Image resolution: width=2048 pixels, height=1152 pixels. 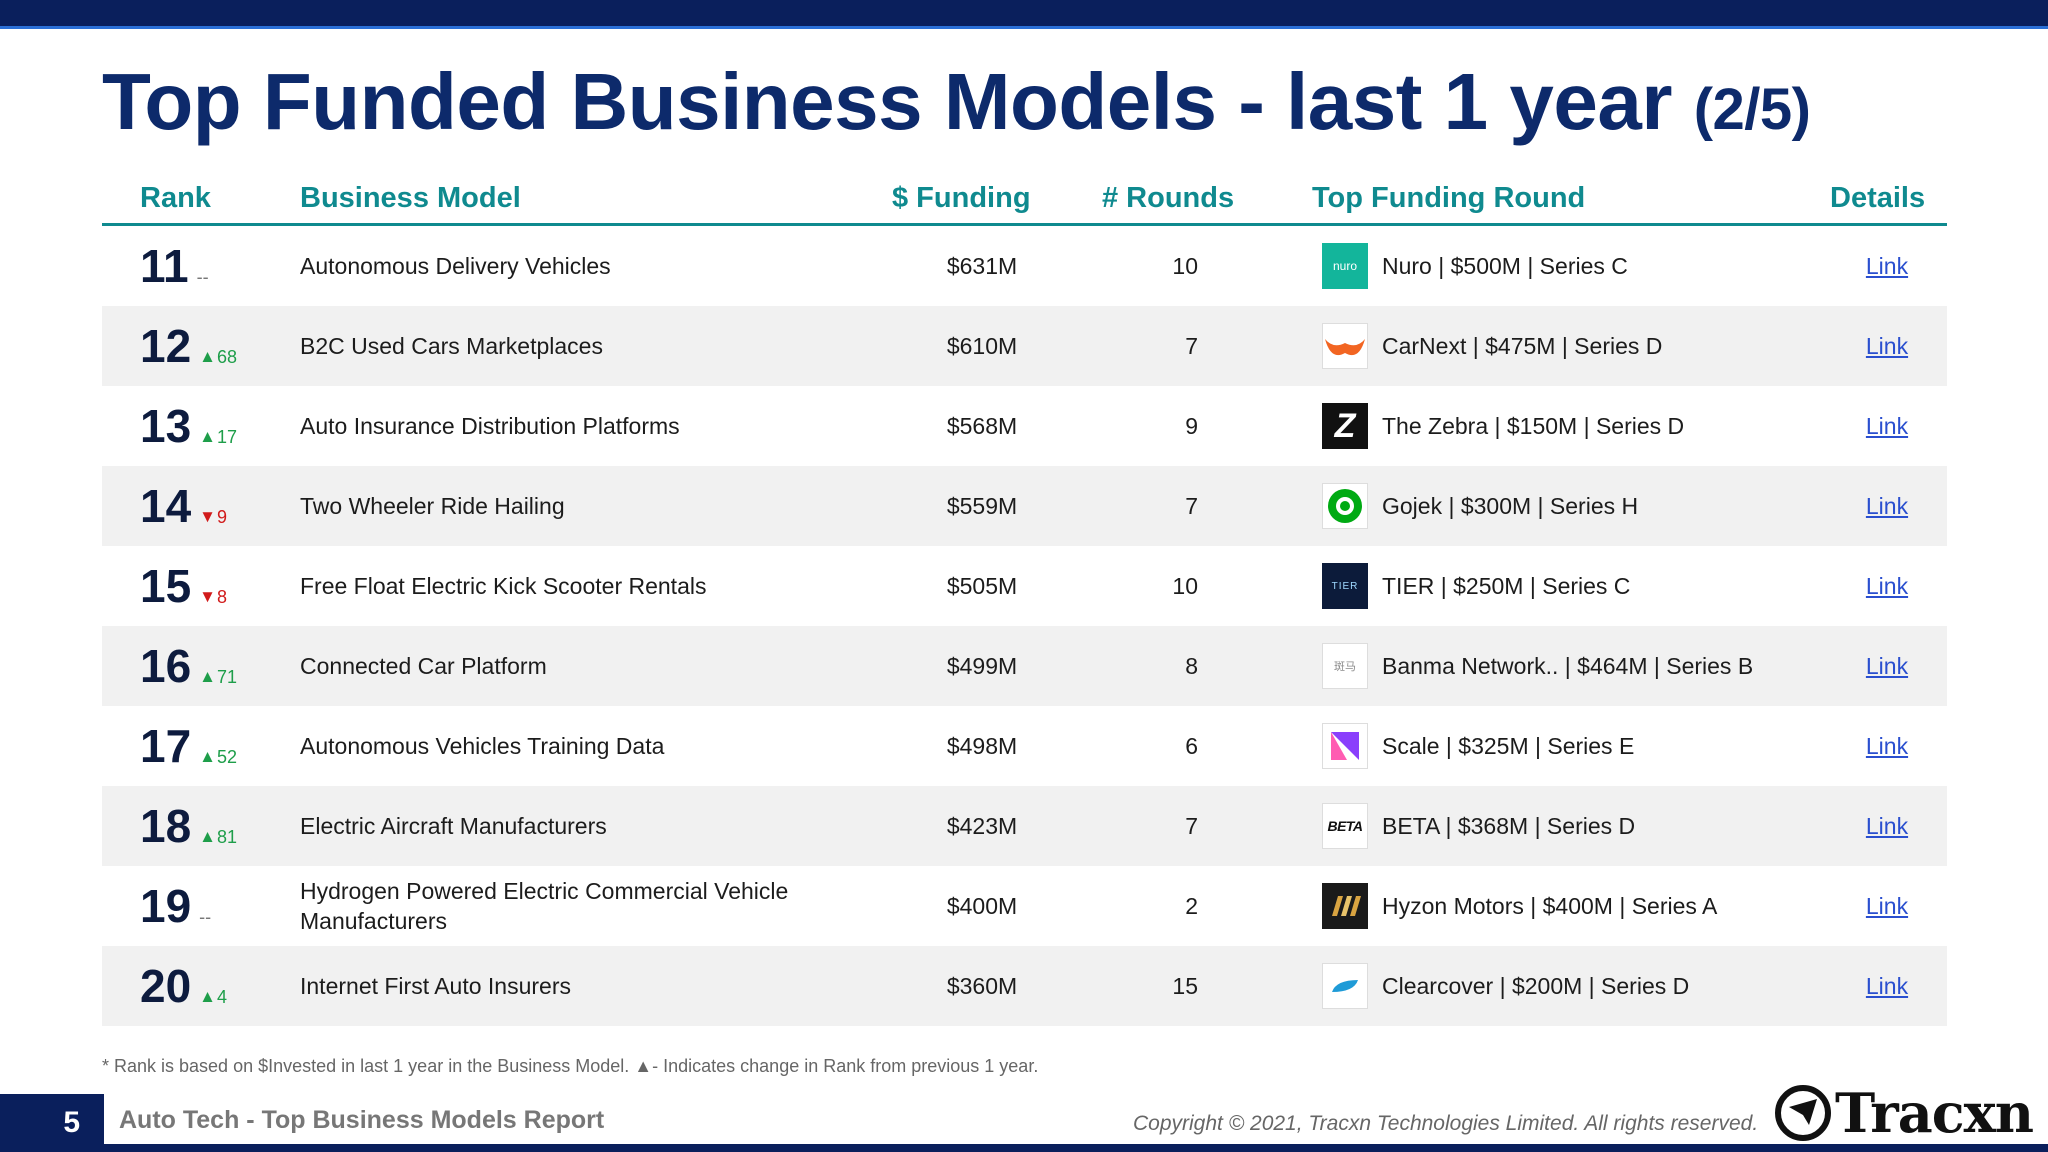 What do you see at coordinates (455, 266) in the screenshot?
I see `business-model-name: Autonomous Delivery Vehicles` at bounding box center [455, 266].